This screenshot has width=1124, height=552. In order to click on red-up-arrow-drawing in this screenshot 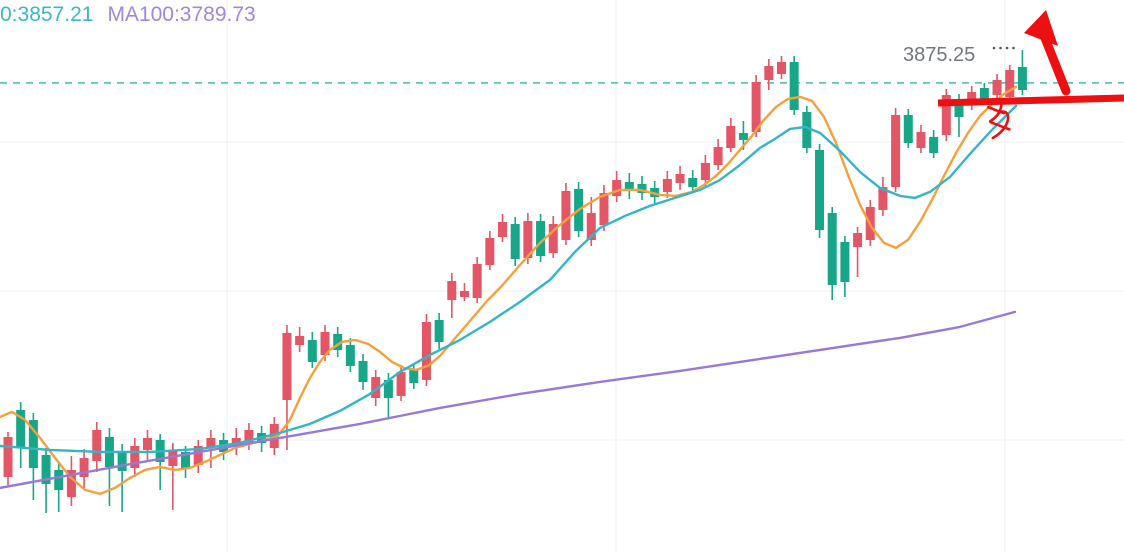, I will do `click(1047, 53)`.